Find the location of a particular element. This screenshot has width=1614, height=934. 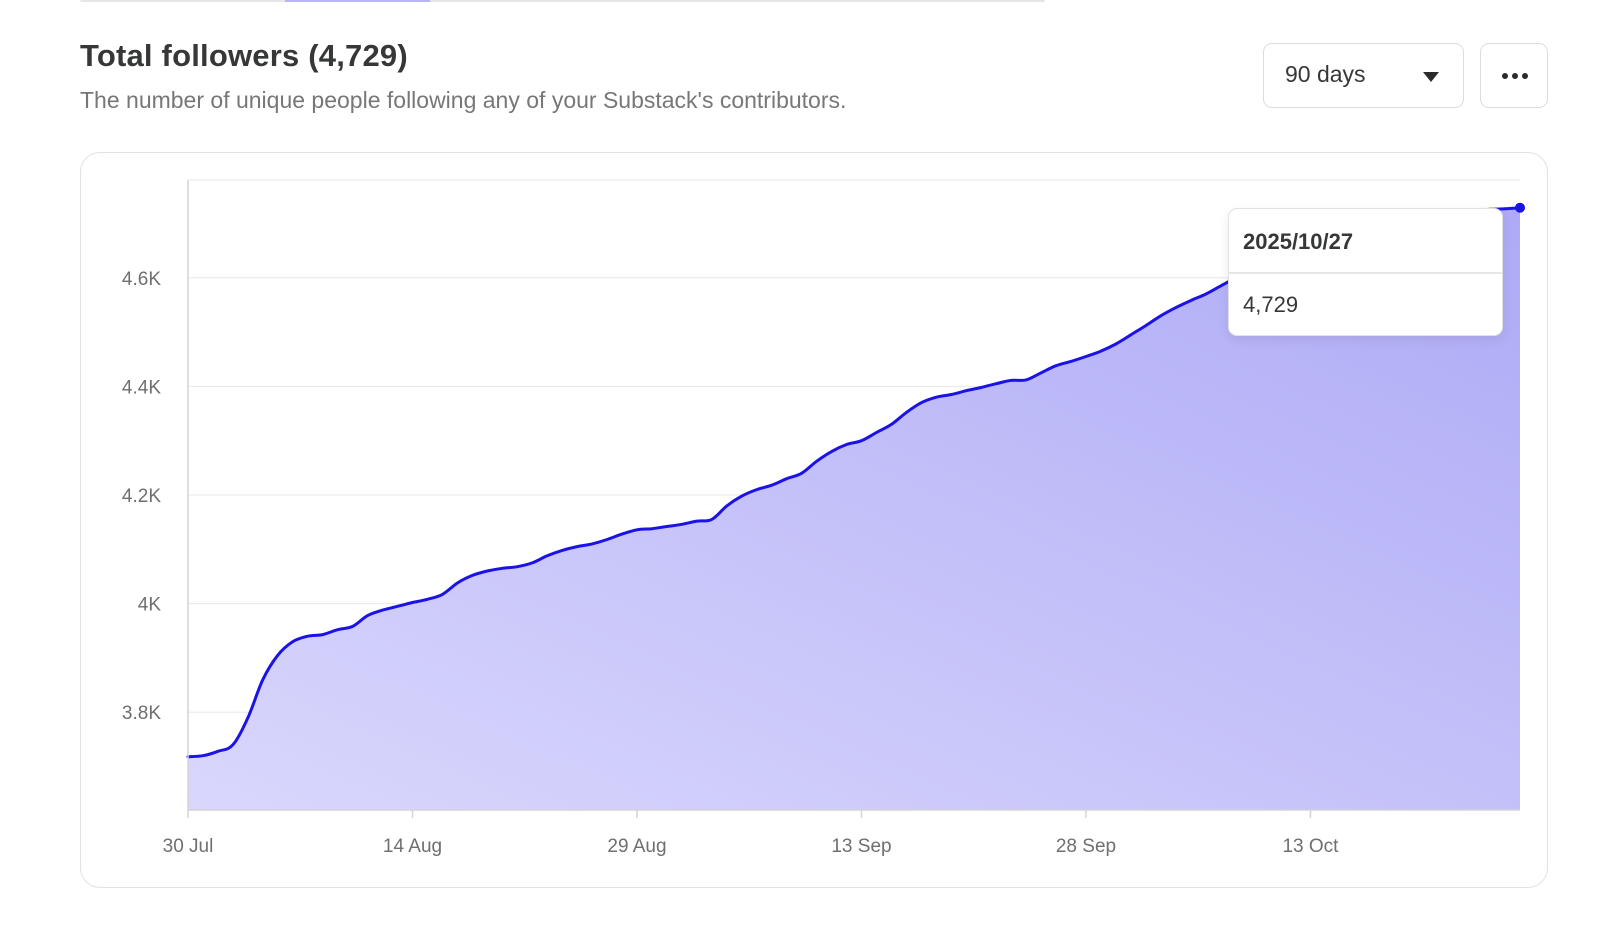

date-range-value: 90 days is located at coordinates (1325, 74).